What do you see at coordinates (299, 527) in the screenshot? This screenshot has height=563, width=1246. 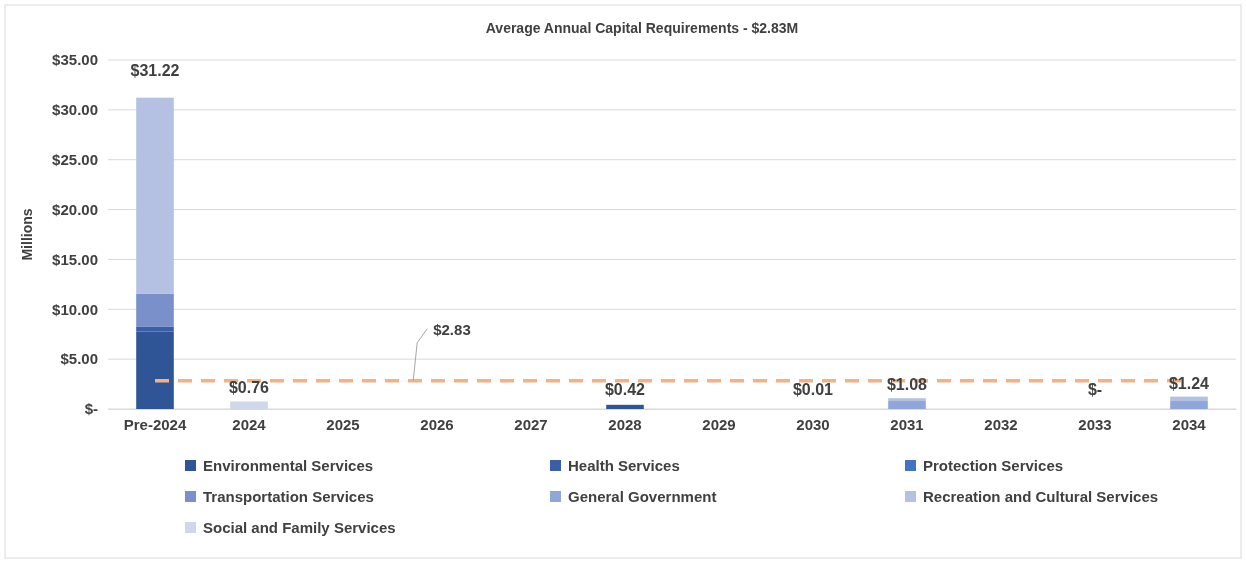 I see `legend-label: Social and Family Services` at bounding box center [299, 527].